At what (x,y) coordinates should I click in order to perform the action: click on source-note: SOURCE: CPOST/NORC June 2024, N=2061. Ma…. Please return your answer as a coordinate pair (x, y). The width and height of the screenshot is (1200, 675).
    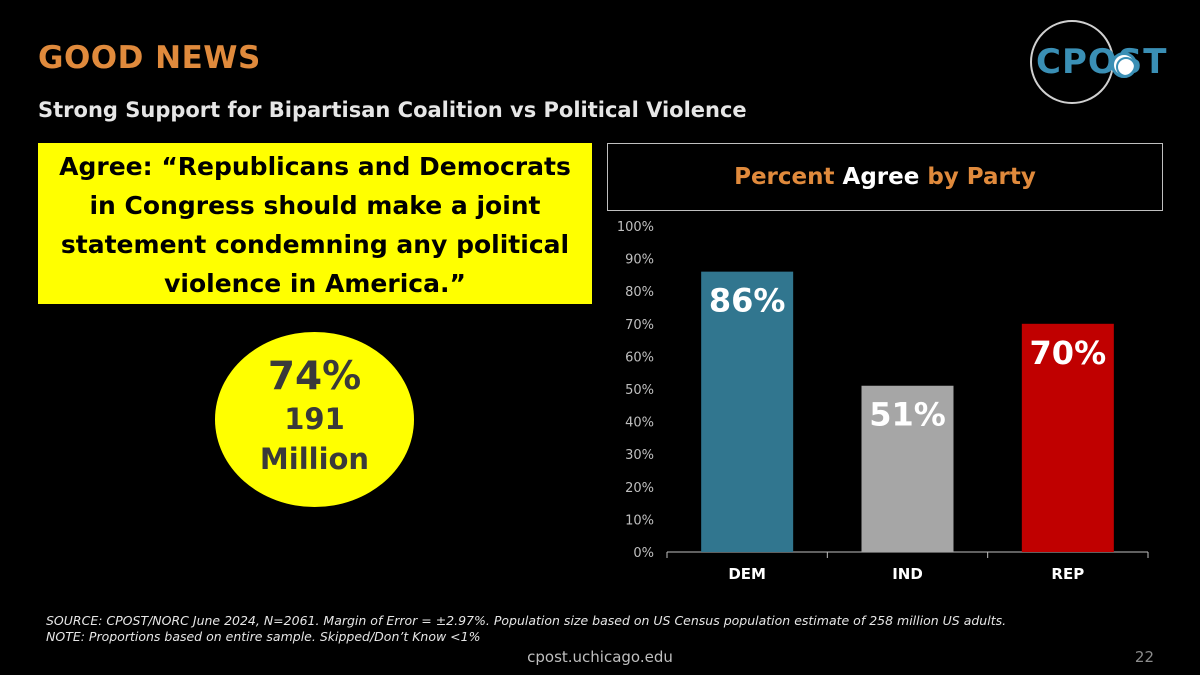
    Looking at the image, I should click on (526, 629).